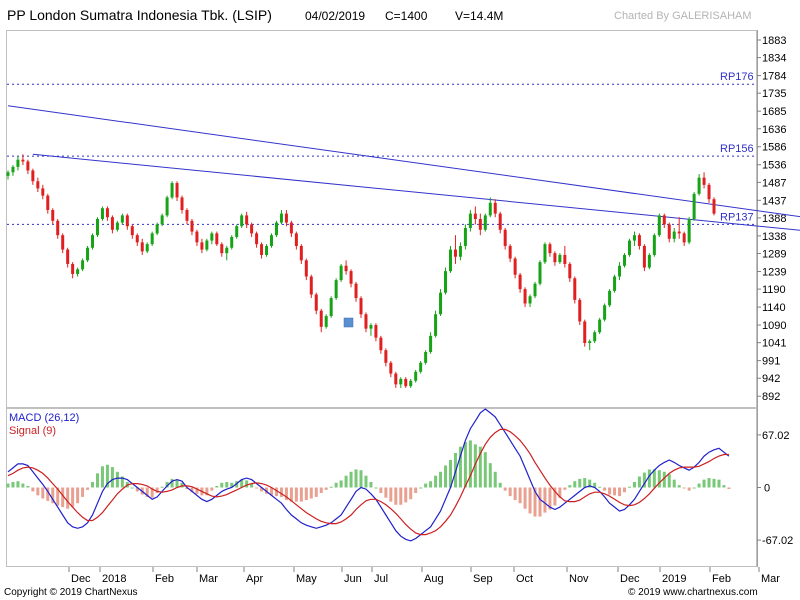  I want to click on price-y-tick-label: 1586, so click(774, 148).